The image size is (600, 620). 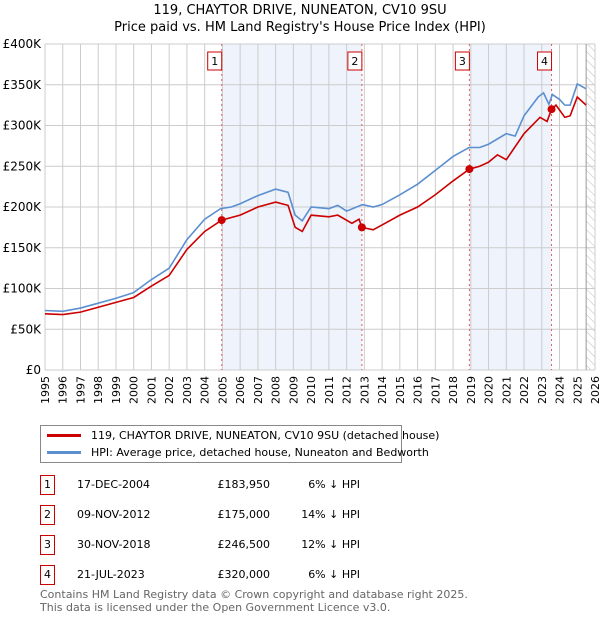 What do you see at coordinates (453, 390) in the screenshot?
I see `x-tick-label: 2018` at bounding box center [453, 390].